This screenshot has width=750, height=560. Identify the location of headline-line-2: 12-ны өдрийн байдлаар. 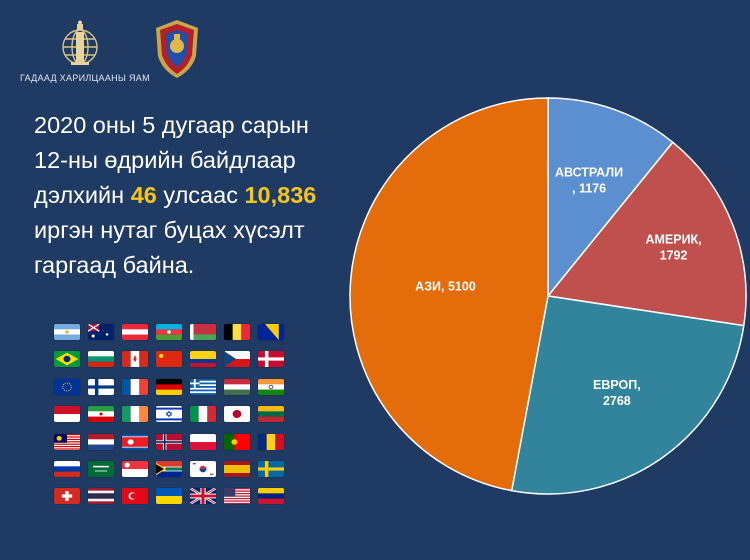
(165, 160).